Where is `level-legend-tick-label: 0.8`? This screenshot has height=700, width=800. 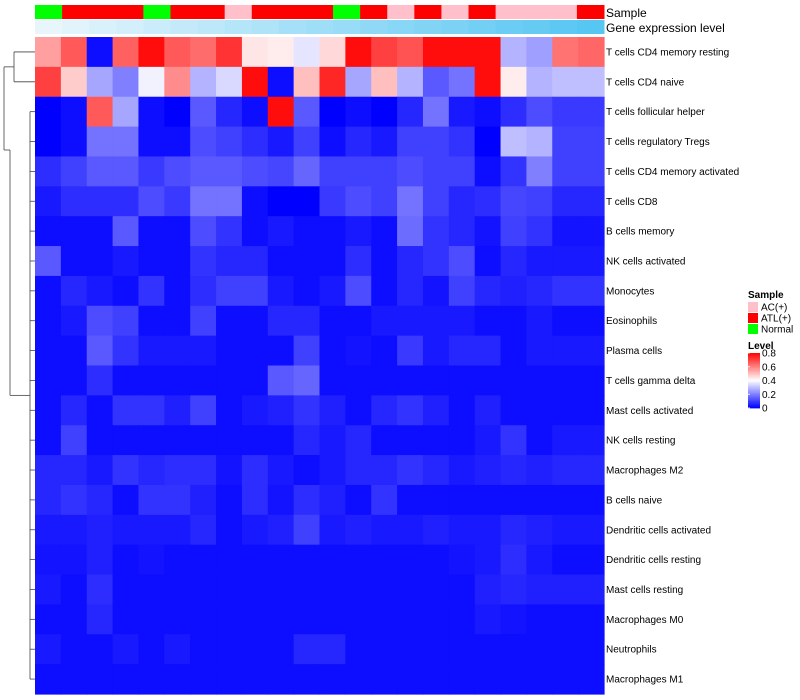 level-legend-tick-label: 0.8 is located at coordinates (769, 354).